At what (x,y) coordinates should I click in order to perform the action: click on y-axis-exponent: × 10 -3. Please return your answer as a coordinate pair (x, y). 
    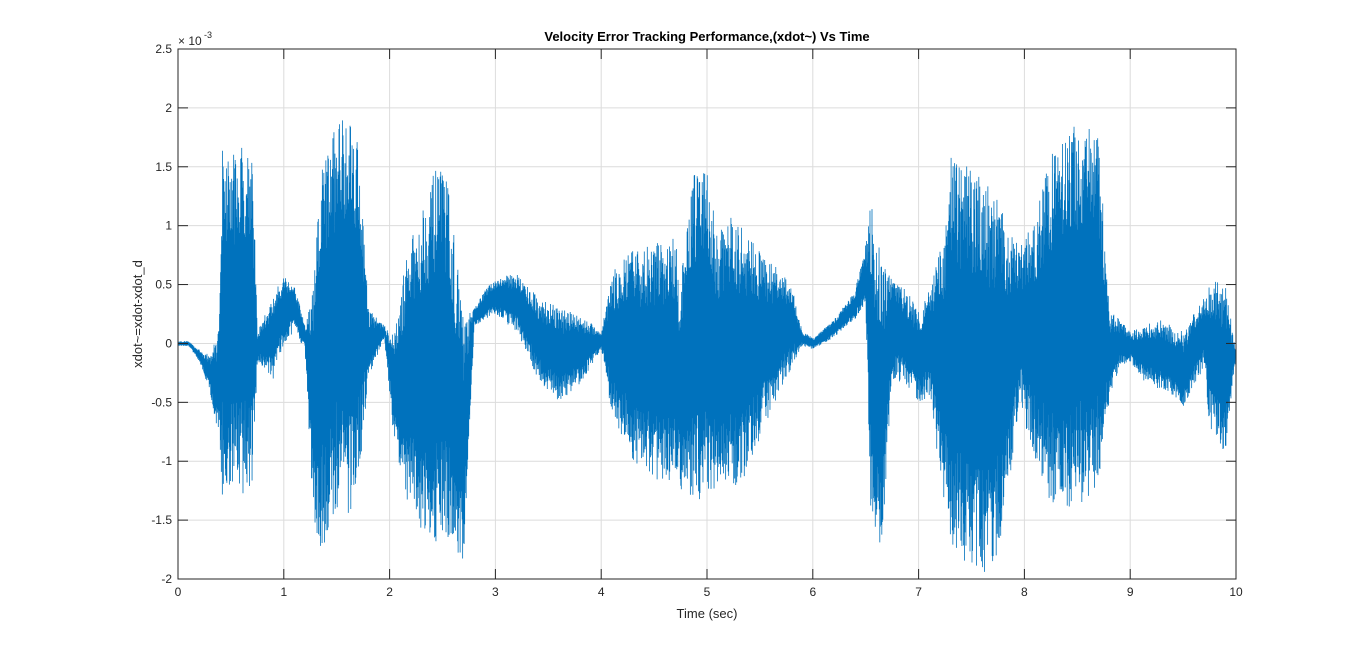
    Looking at the image, I should click on (195, 39).